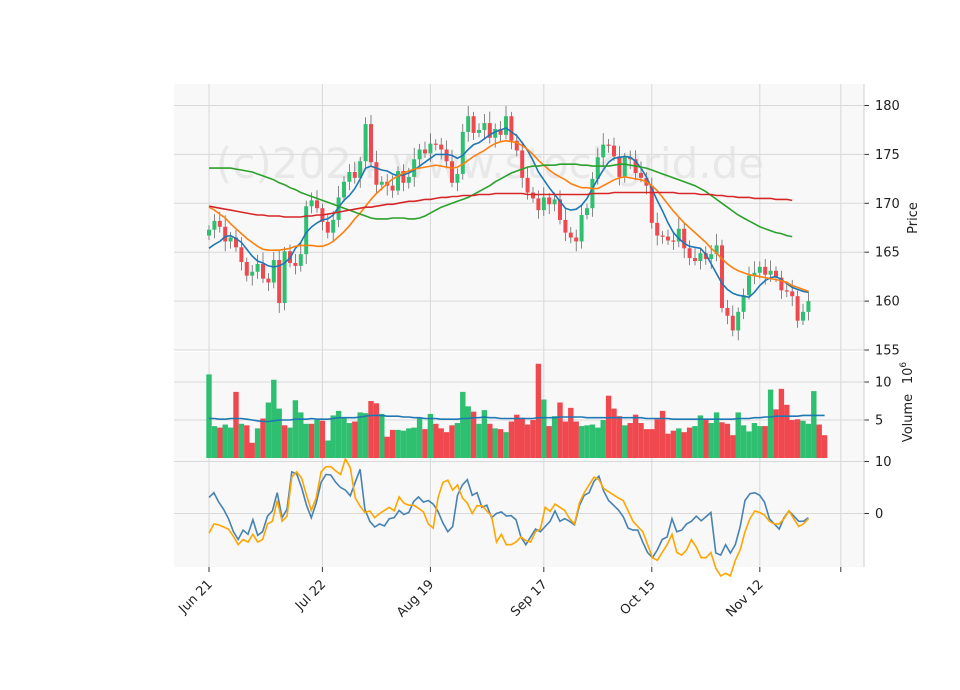 The width and height of the screenshot is (960, 690). What do you see at coordinates (744, 598) in the screenshot?
I see `x-tick-label: Nov 12` at bounding box center [744, 598].